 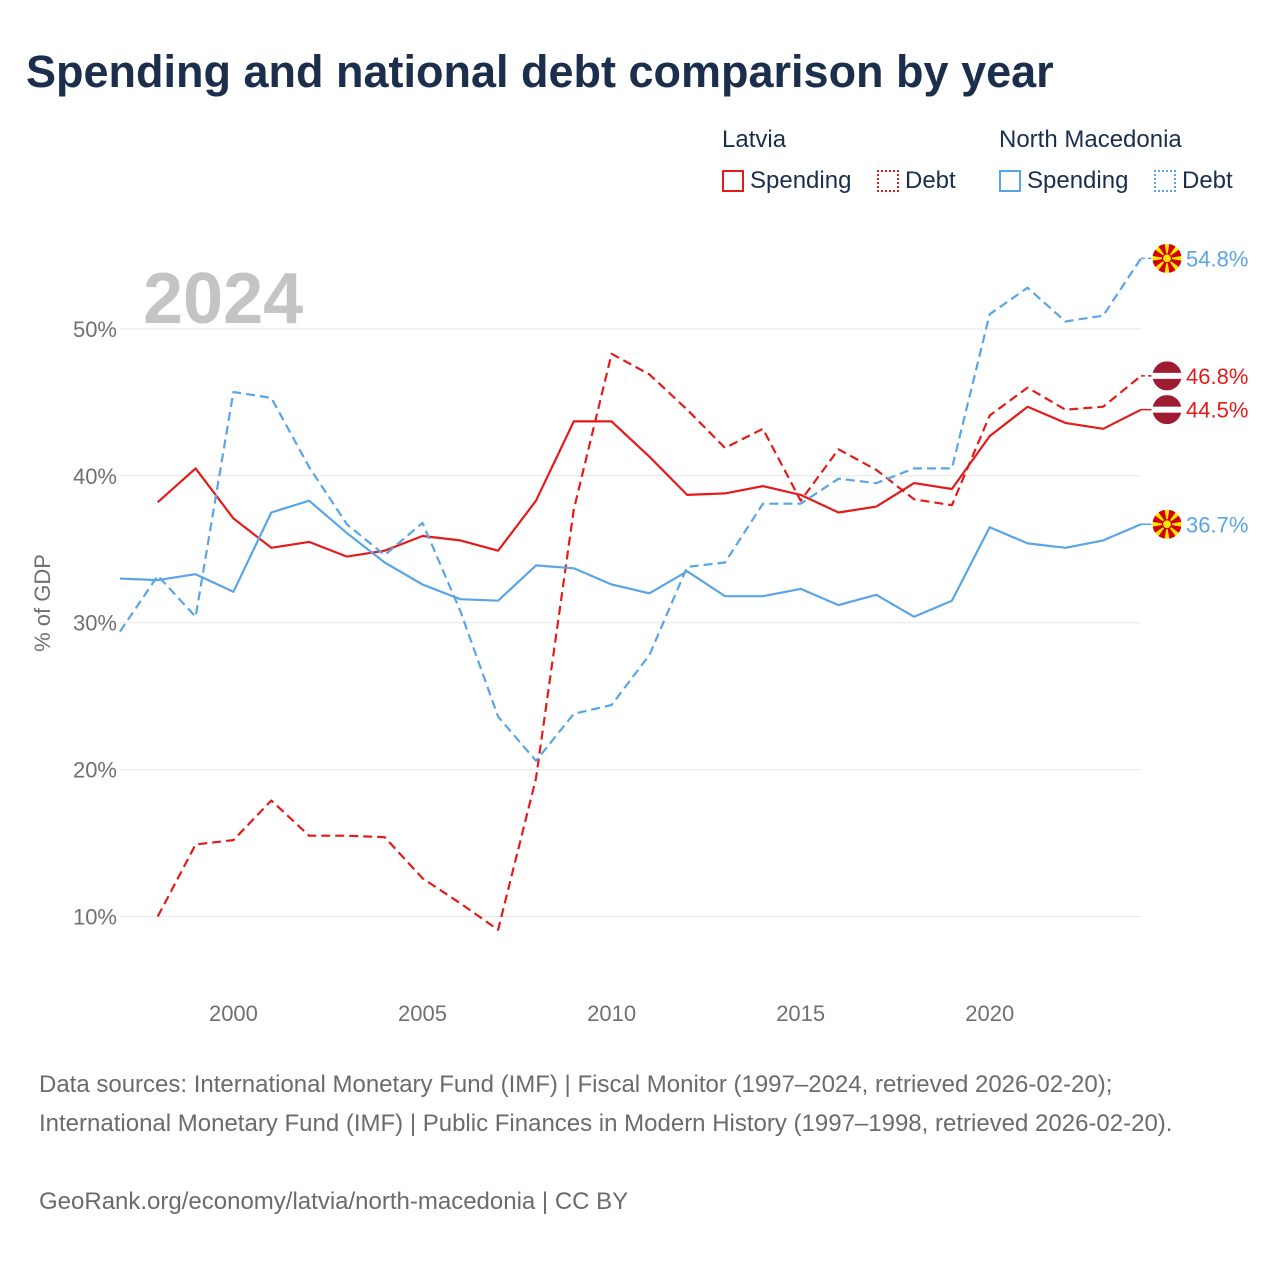 I want to click on legend-north-macedonia-debt: Debt, so click(x=1193, y=181).